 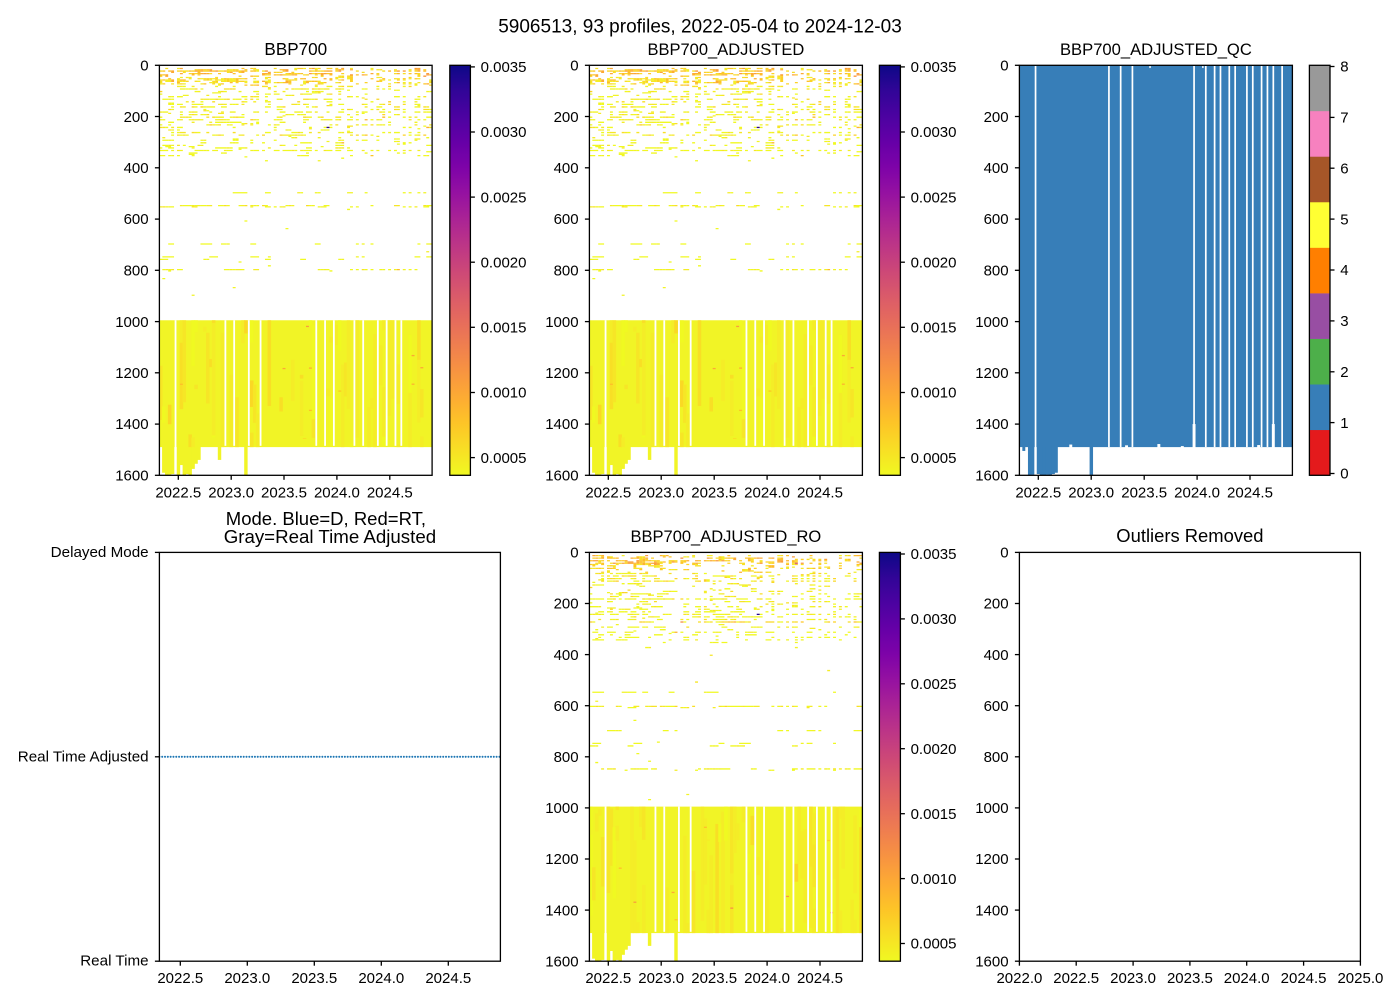 What do you see at coordinates (1344, 423) in the screenshot?
I see `svg-text: 1` at bounding box center [1344, 423].